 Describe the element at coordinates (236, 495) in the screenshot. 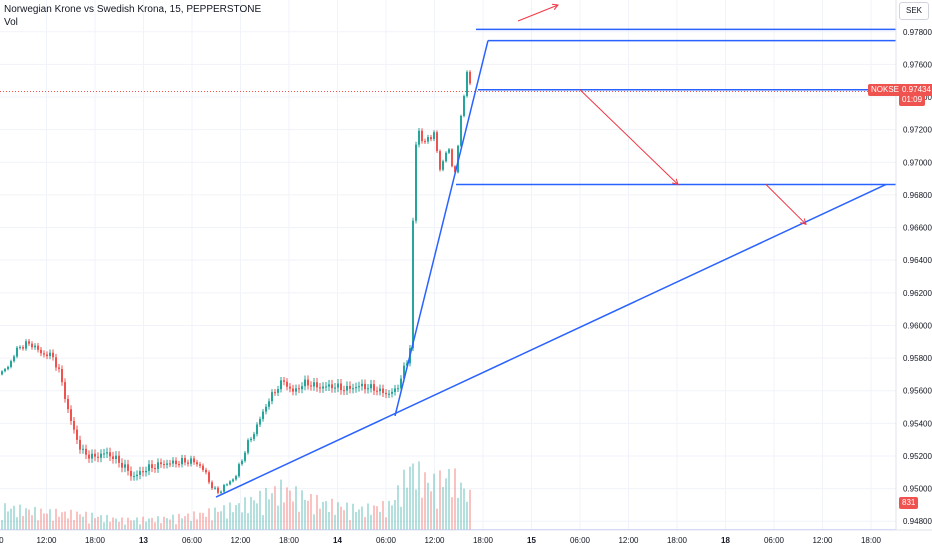

I see `volume-bars` at that location.